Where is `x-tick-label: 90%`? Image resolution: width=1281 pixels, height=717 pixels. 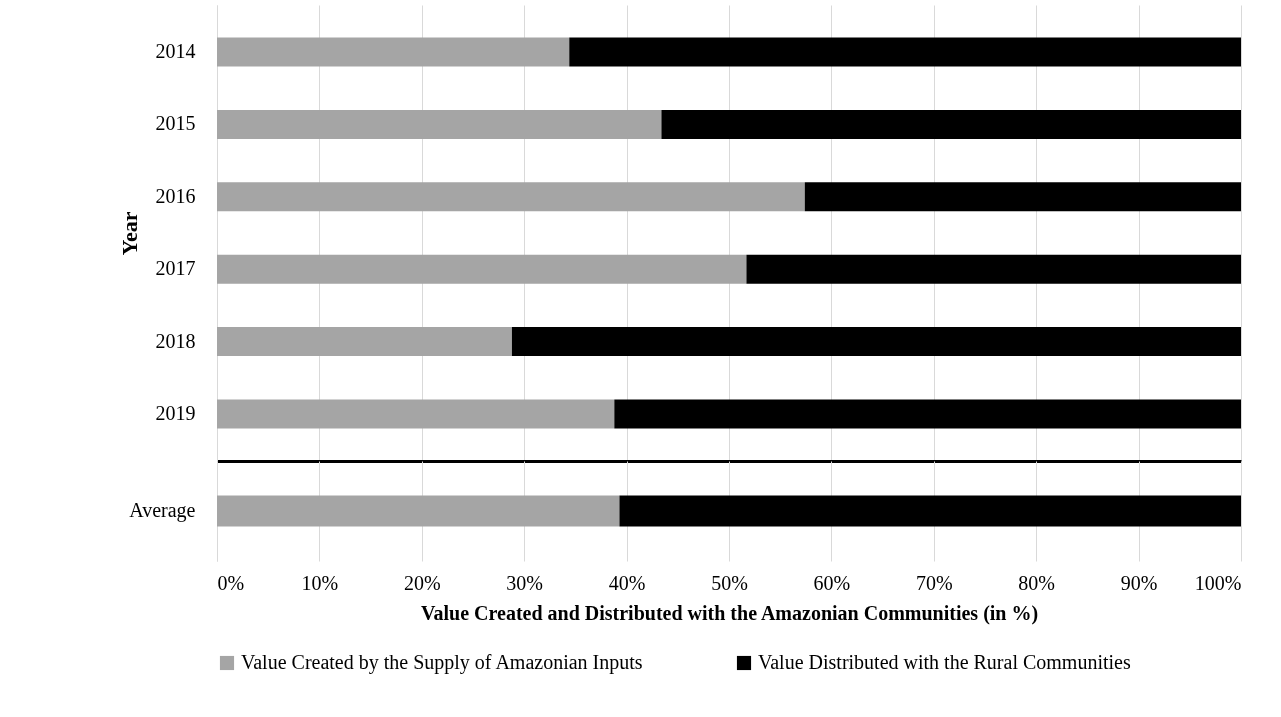
x-tick-label: 90% is located at coordinates (1139, 582).